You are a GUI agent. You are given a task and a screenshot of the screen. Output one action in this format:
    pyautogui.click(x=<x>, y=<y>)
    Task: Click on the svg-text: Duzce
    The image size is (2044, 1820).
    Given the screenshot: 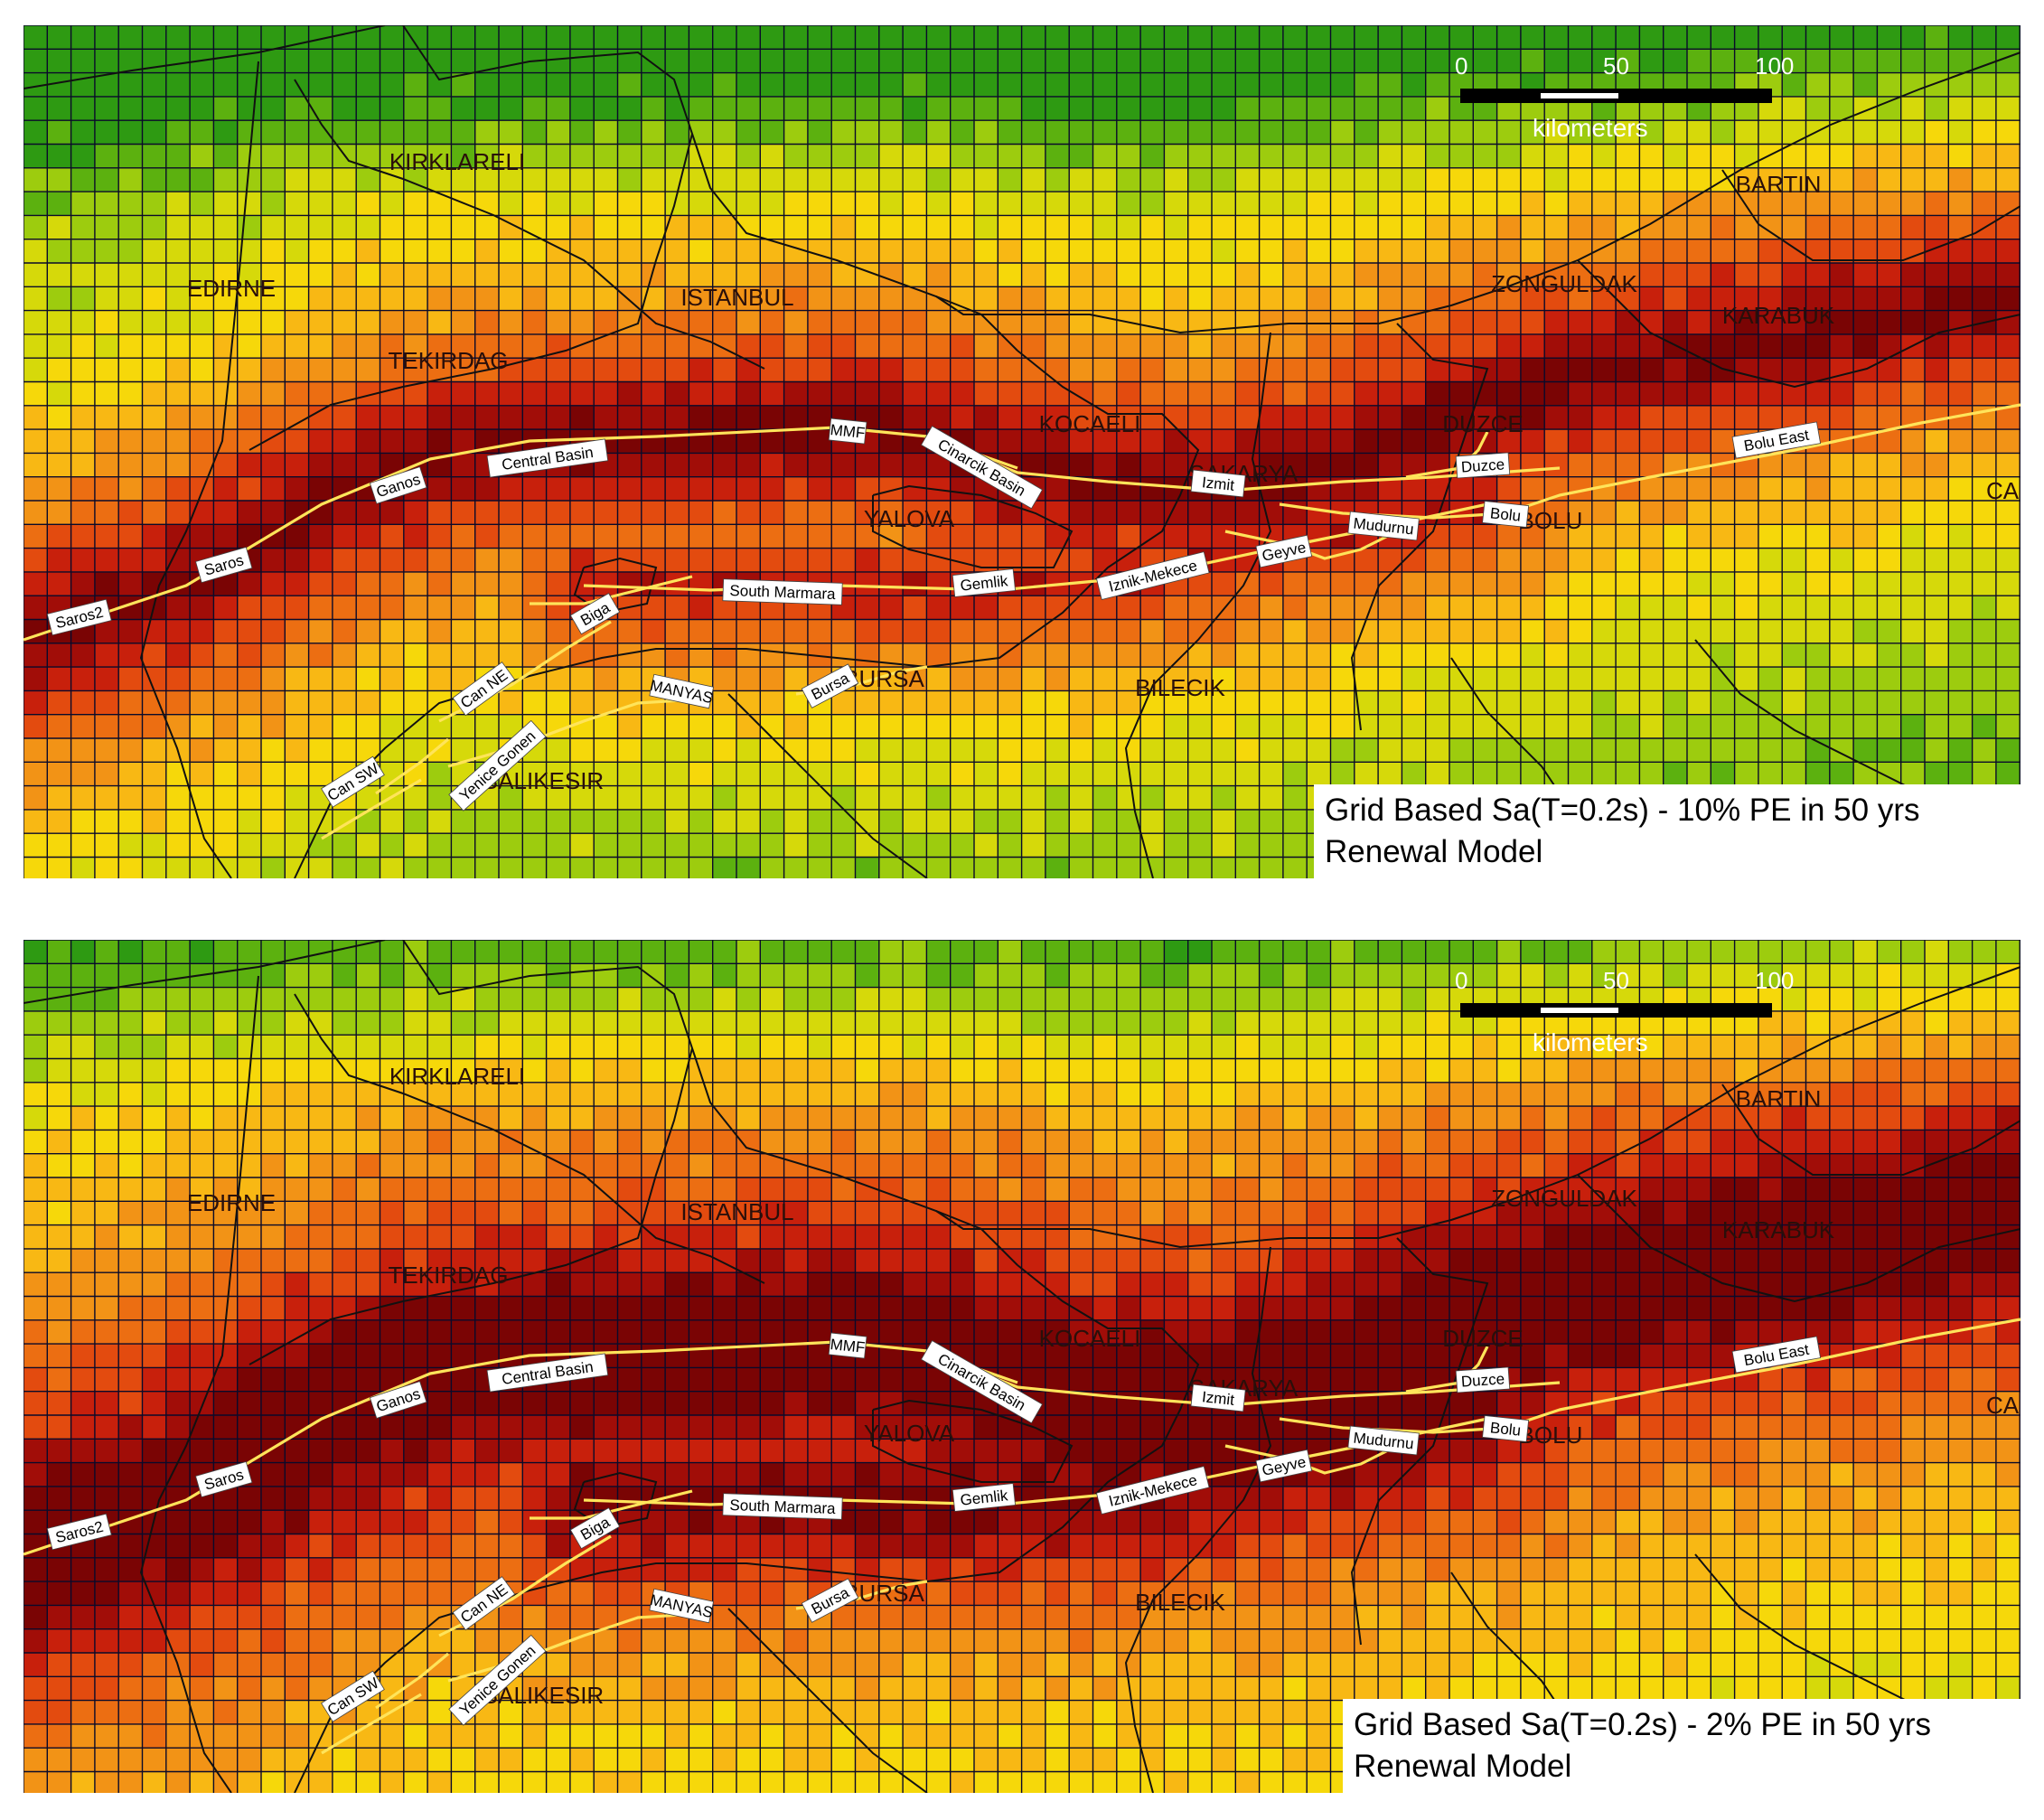 What is the action you would take?
    pyautogui.click(x=1483, y=465)
    